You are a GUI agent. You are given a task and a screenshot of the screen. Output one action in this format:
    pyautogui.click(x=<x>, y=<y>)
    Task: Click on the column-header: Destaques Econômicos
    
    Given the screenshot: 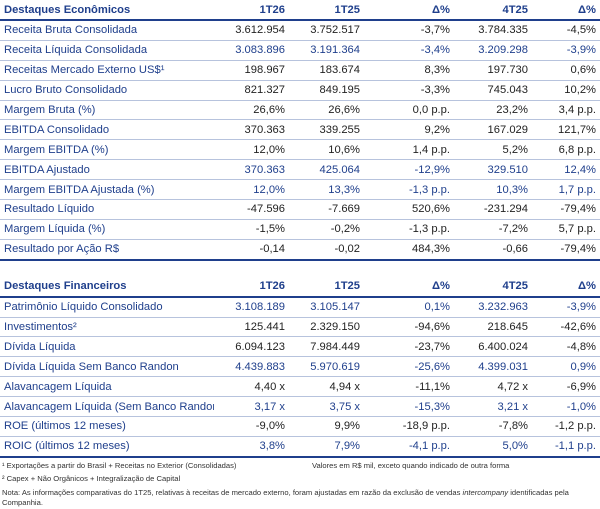 What is the action you would take?
    pyautogui.click(x=107, y=10)
    